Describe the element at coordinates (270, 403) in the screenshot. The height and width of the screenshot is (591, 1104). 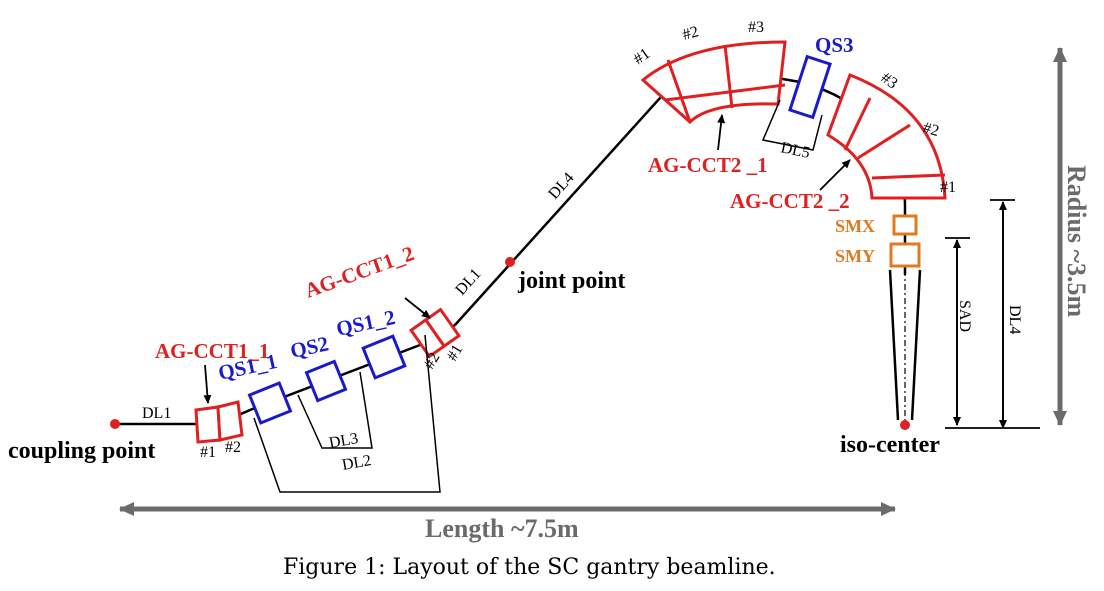
I see `qs1-1-magnet` at that location.